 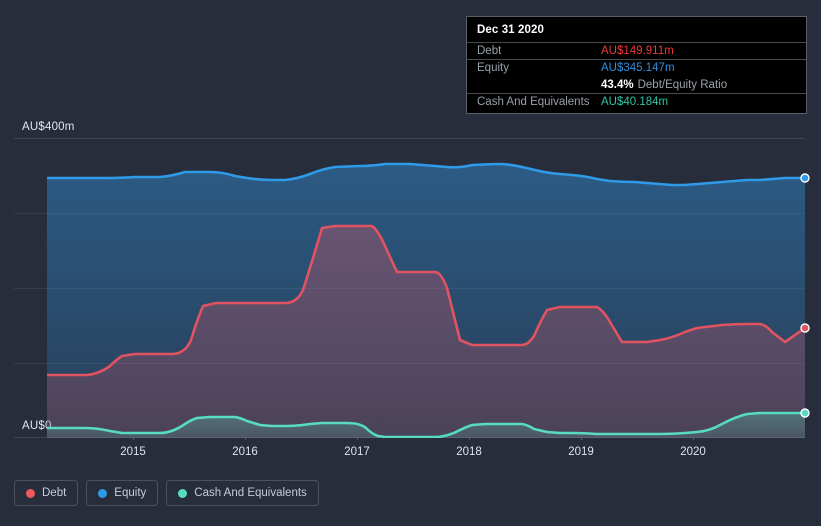 I want to click on tooltip-value-ratio: 43.4%, so click(x=617, y=84).